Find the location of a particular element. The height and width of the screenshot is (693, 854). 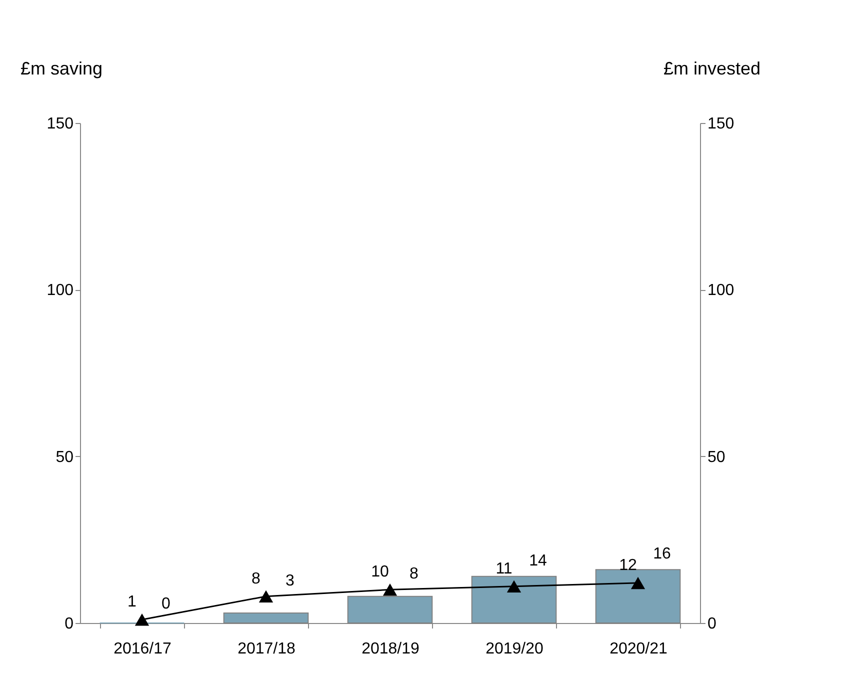

y-tick-label: 0 is located at coordinates (69, 624).